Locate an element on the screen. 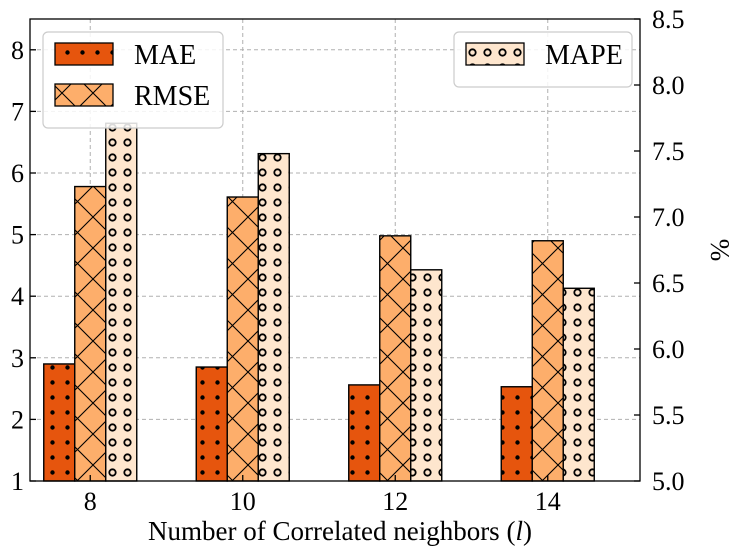 This screenshot has width=731, height=557. right-tick-label-5-0: 5.0 is located at coordinates (668, 481).